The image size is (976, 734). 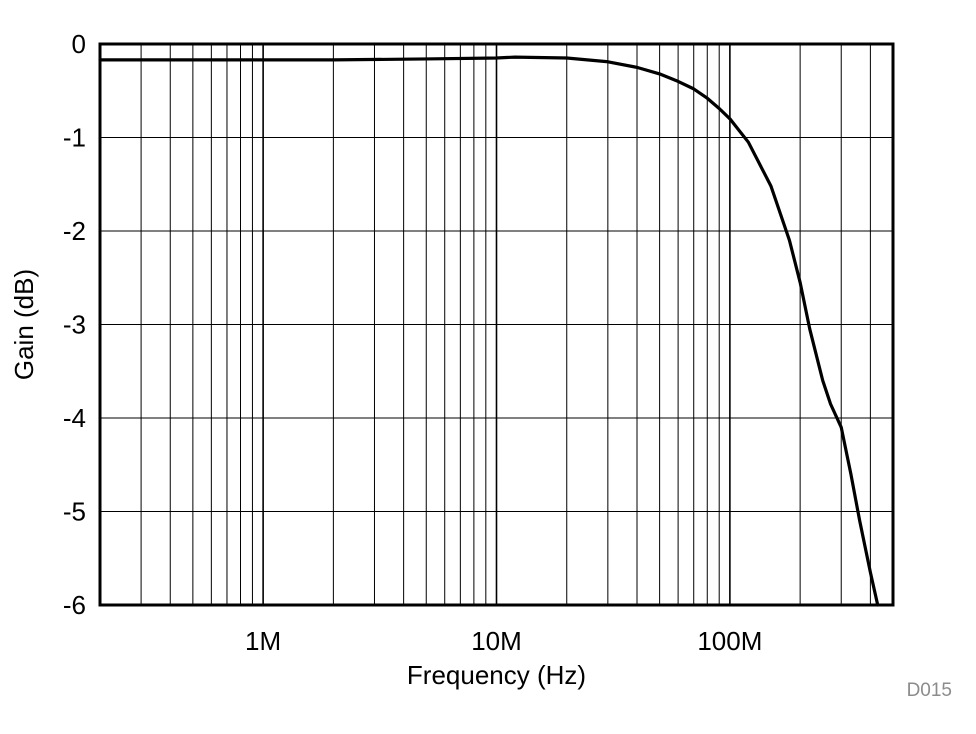 I want to click on y-tick-label: -6, so click(x=74, y=605).